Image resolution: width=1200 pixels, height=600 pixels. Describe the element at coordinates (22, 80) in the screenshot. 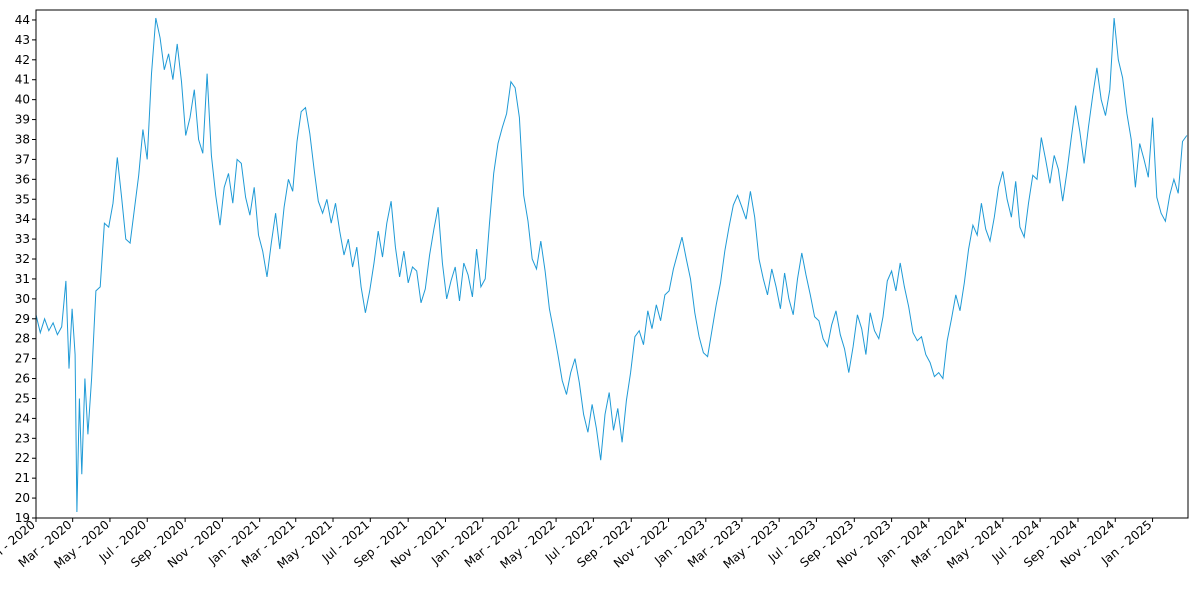

I see `y-tick-label: 41` at that location.